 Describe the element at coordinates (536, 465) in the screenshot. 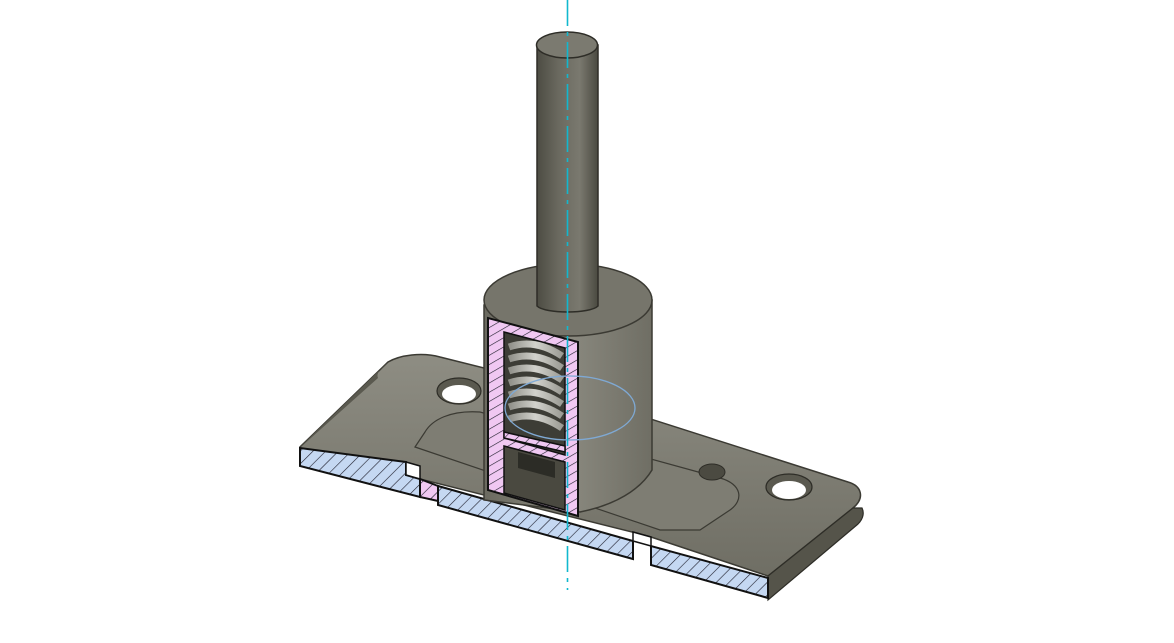

I see `lower-cavity-floor` at that location.